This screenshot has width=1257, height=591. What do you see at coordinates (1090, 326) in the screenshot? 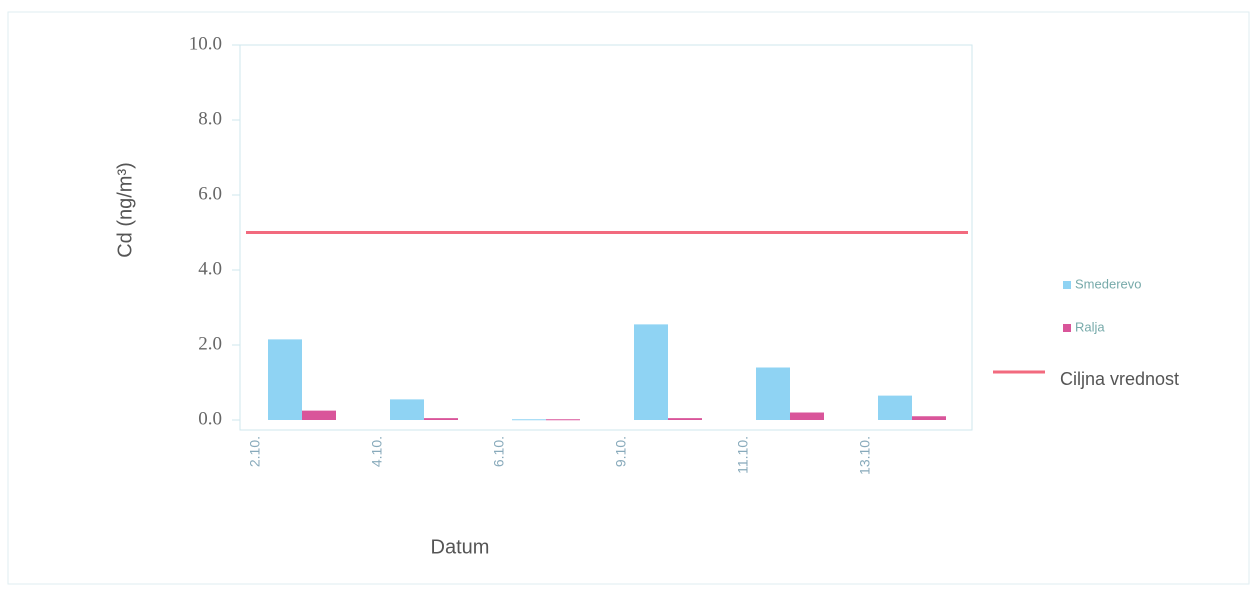
I see `legend-label: Ralja` at bounding box center [1090, 326].